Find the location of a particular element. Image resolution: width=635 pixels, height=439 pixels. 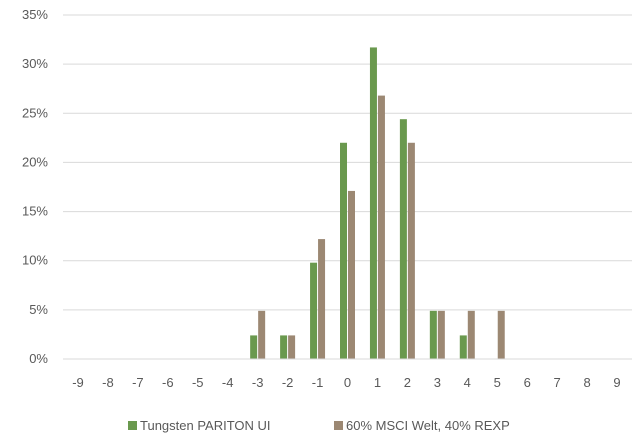

x-tick-label: -2 is located at coordinates (288, 382).